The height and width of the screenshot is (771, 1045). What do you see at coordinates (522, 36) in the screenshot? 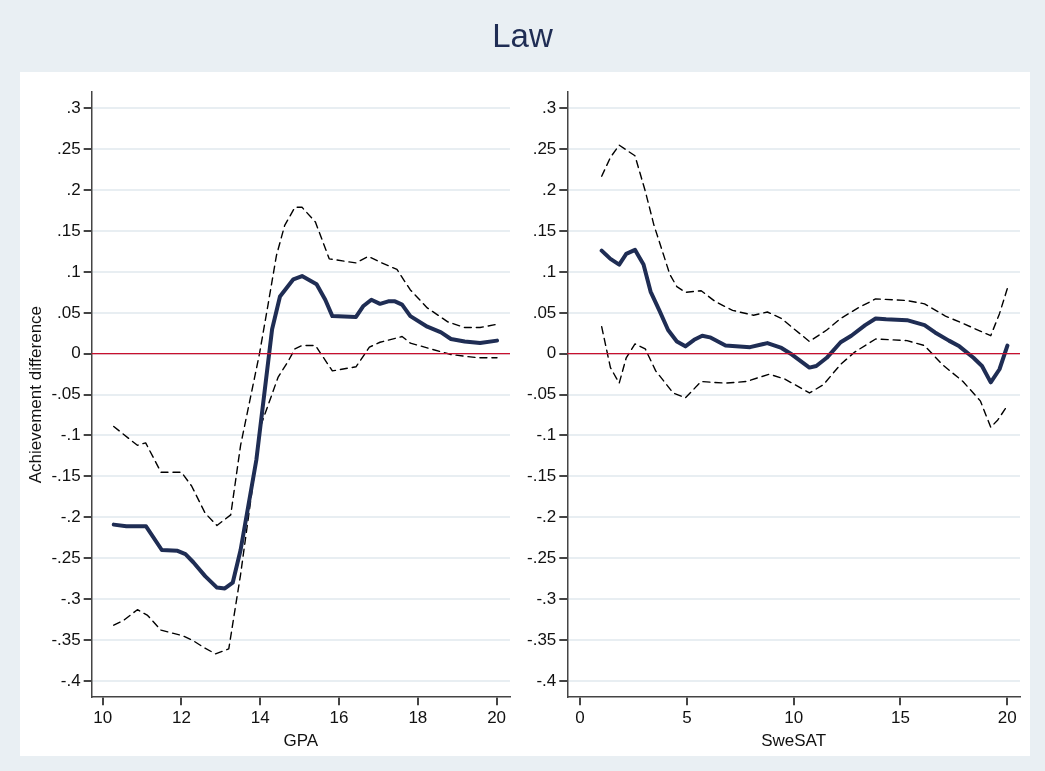
I see `chart-title: Law` at bounding box center [522, 36].